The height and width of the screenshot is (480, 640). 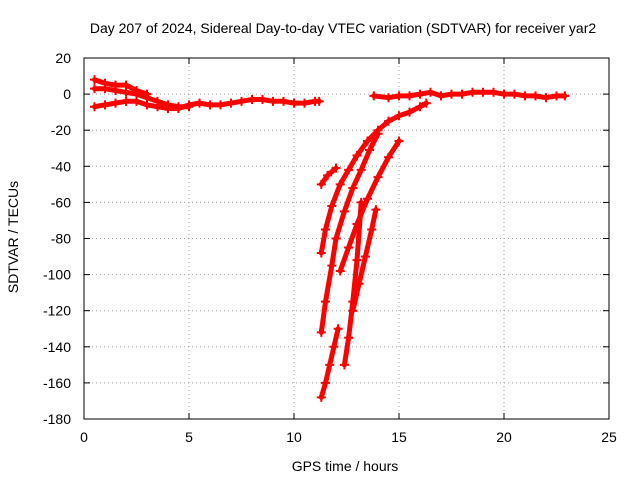 What do you see at coordinates (13, 237) in the screenshot?
I see `y-axis-title: SDTVAR / TECUs` at bounding box center [13, 237].